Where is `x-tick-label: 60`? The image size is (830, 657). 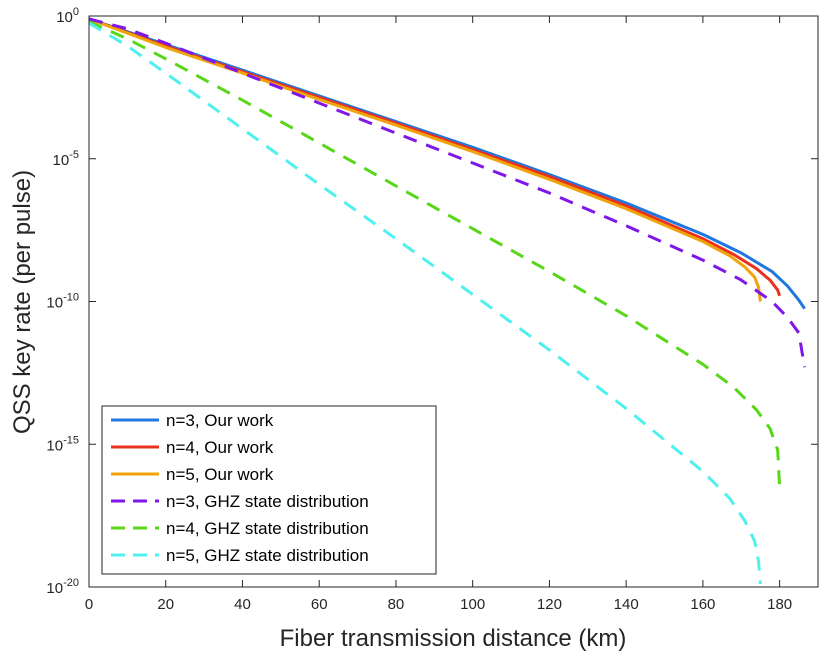
x-tick-label: 60 is located at coordinates (319, 604).